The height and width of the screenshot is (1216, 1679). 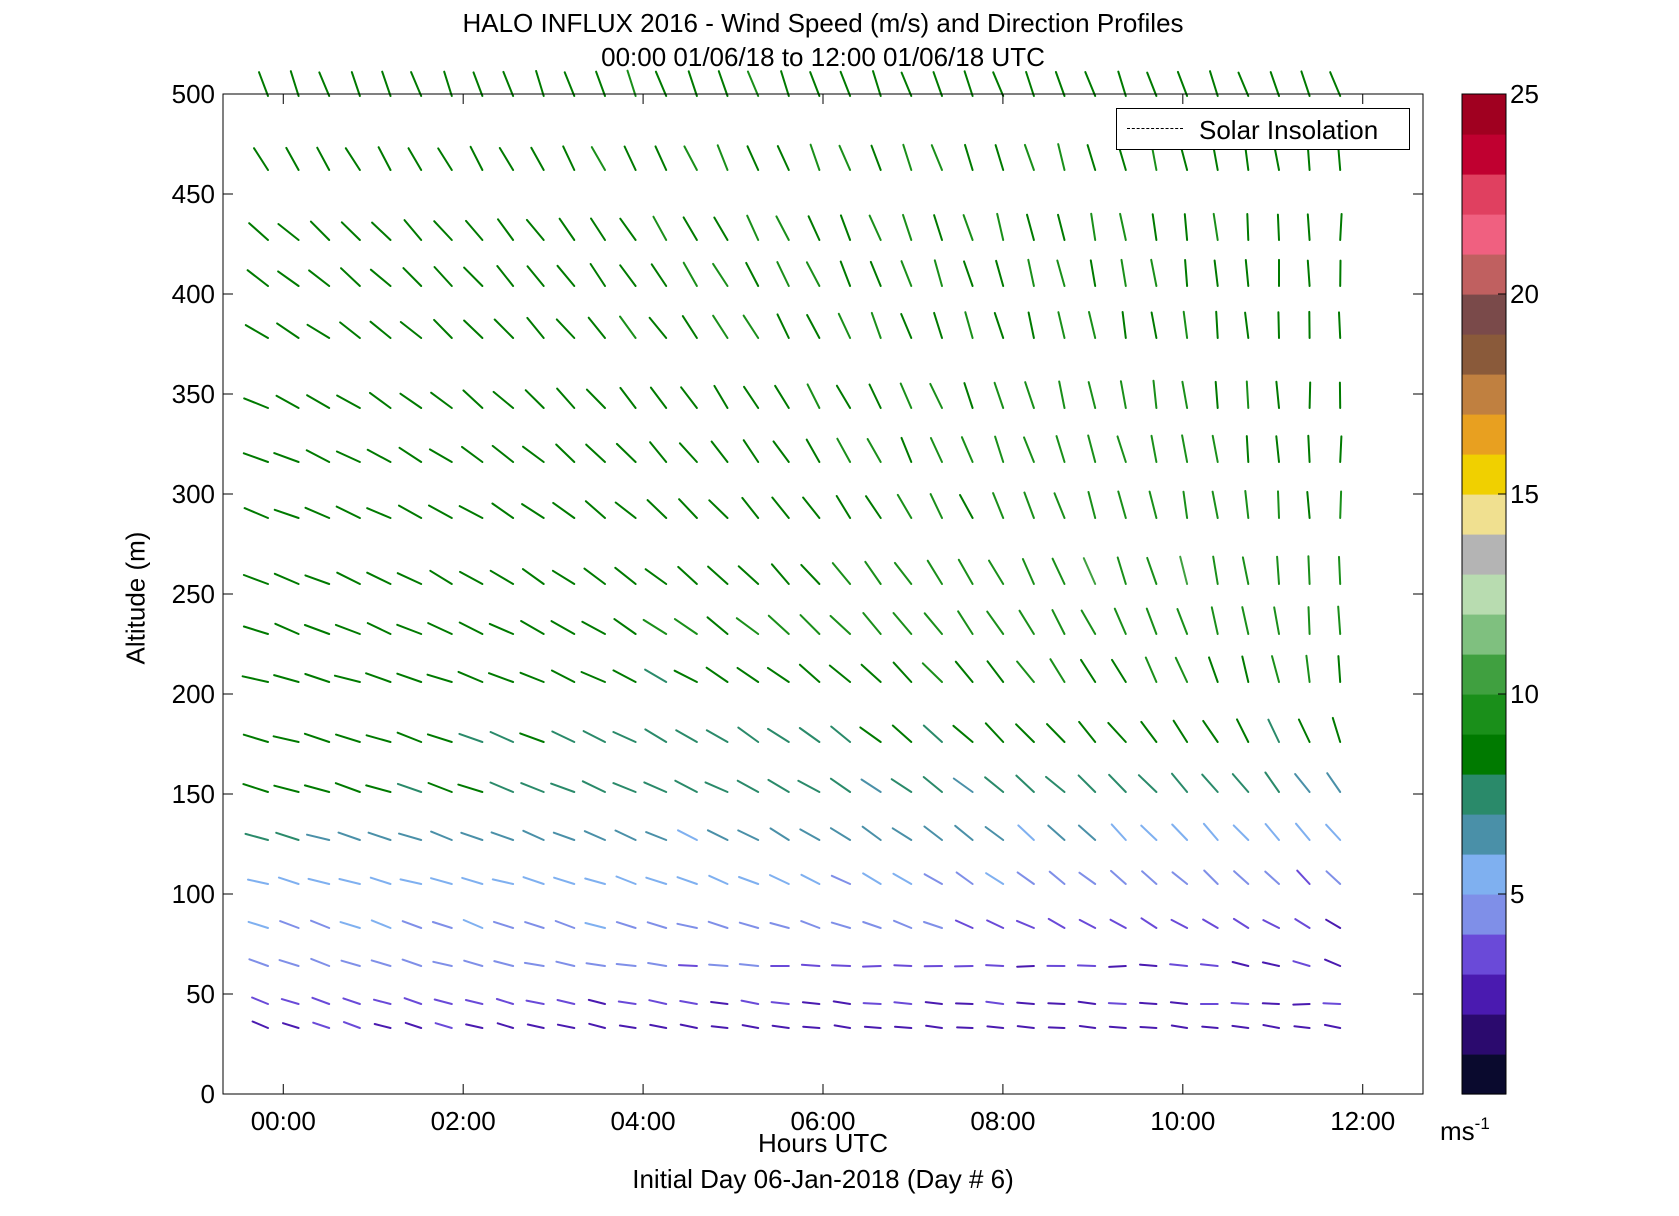 What do you see at coordinates (208, 1094) in the screenshot?
I see `y-tick-label: 0` at bounding box center [208, 1094].